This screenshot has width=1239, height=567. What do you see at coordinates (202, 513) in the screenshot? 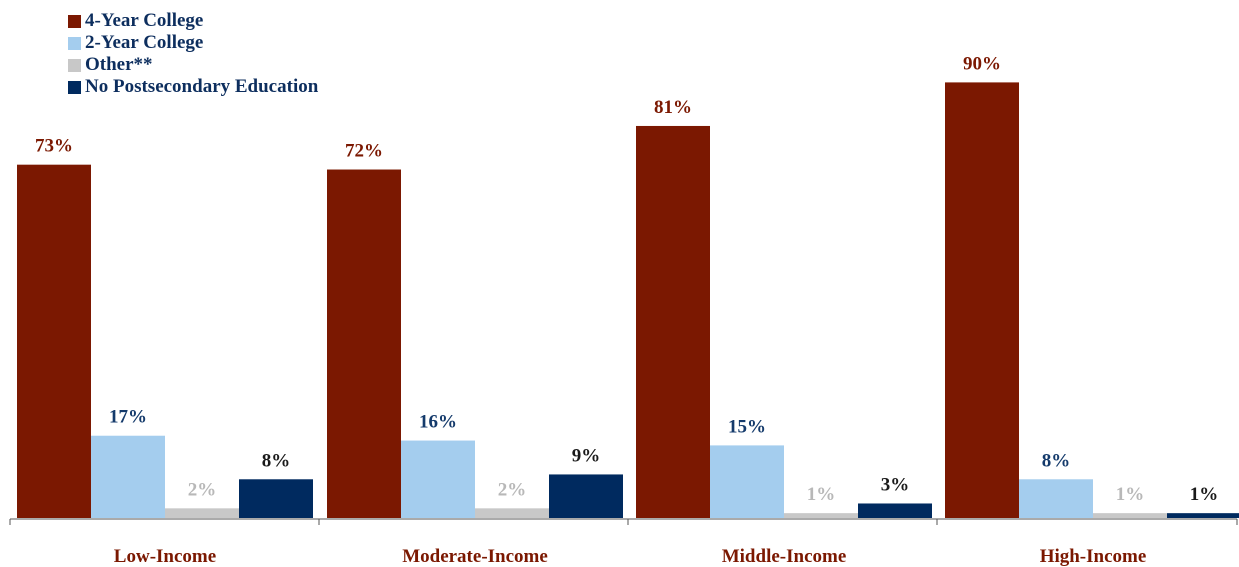
I see `bar-low-income-other` at bounding box center [202, 513].